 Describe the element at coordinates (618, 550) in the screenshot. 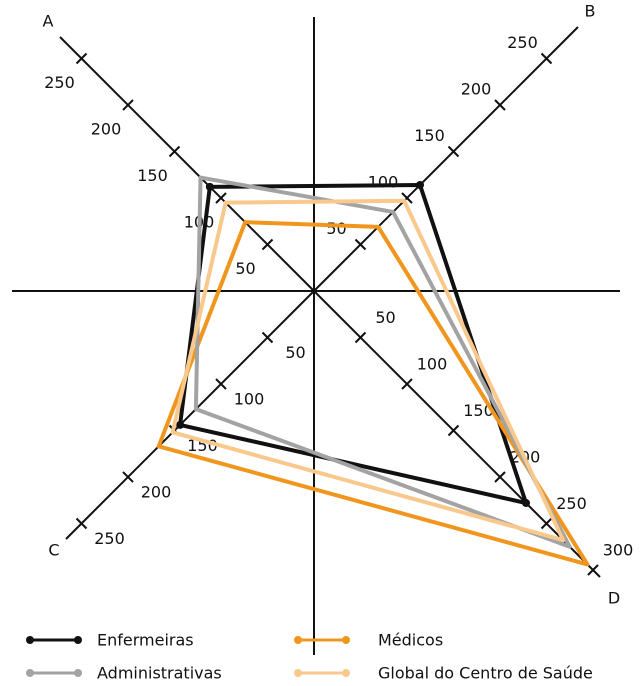

I see `tick-label: 300` at that location.